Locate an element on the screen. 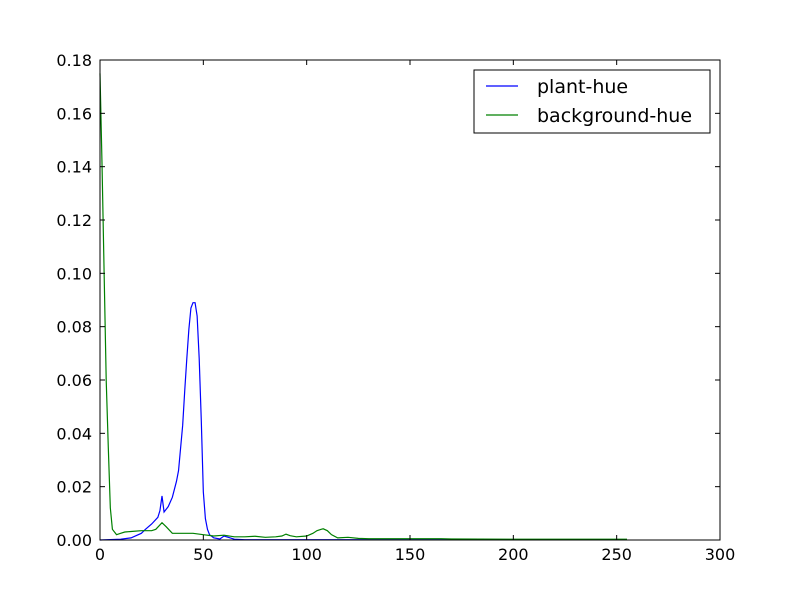 This screenshot has height=600, width=800. legend-label-0: plant-hue is located at coordinates (582, 87).